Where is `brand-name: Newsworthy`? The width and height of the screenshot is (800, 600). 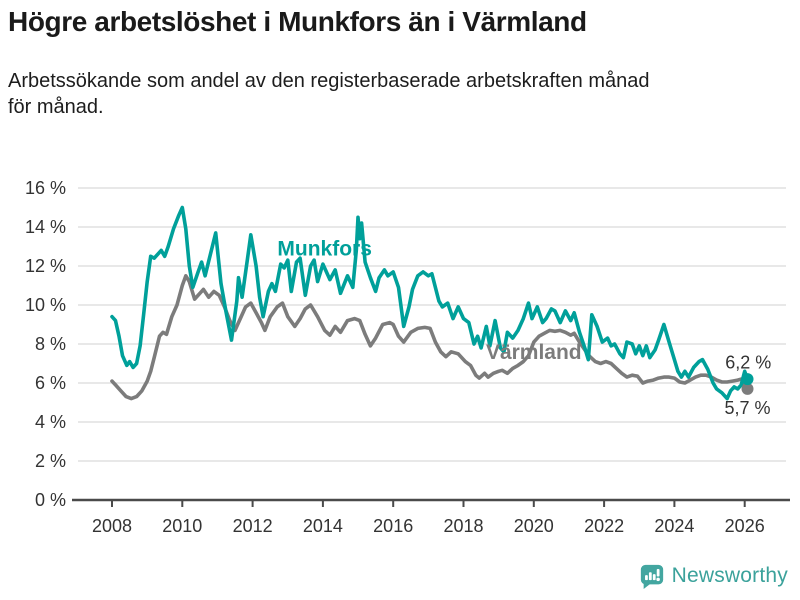
brand-name: Newsworthy is located at coordinates (729, 575).